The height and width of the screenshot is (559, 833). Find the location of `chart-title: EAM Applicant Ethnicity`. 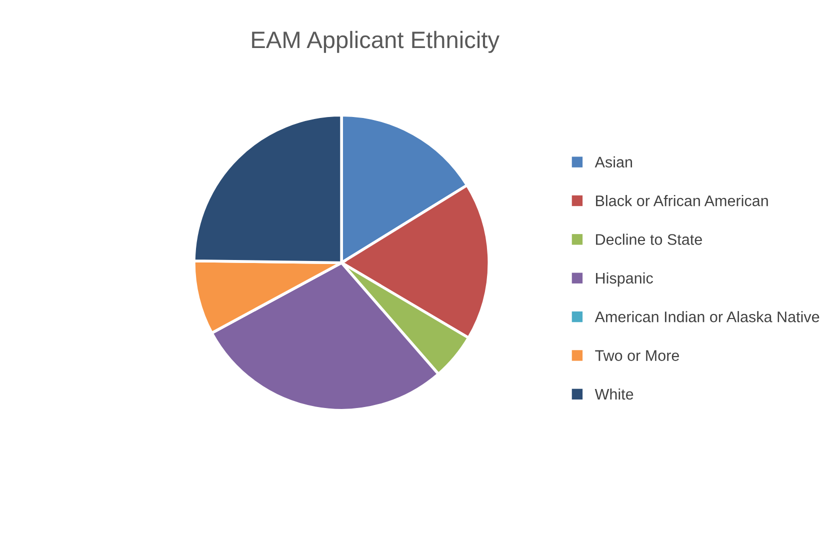

chart-title: EAM Applicant Ethnicity is located at coordinates (376, 41).